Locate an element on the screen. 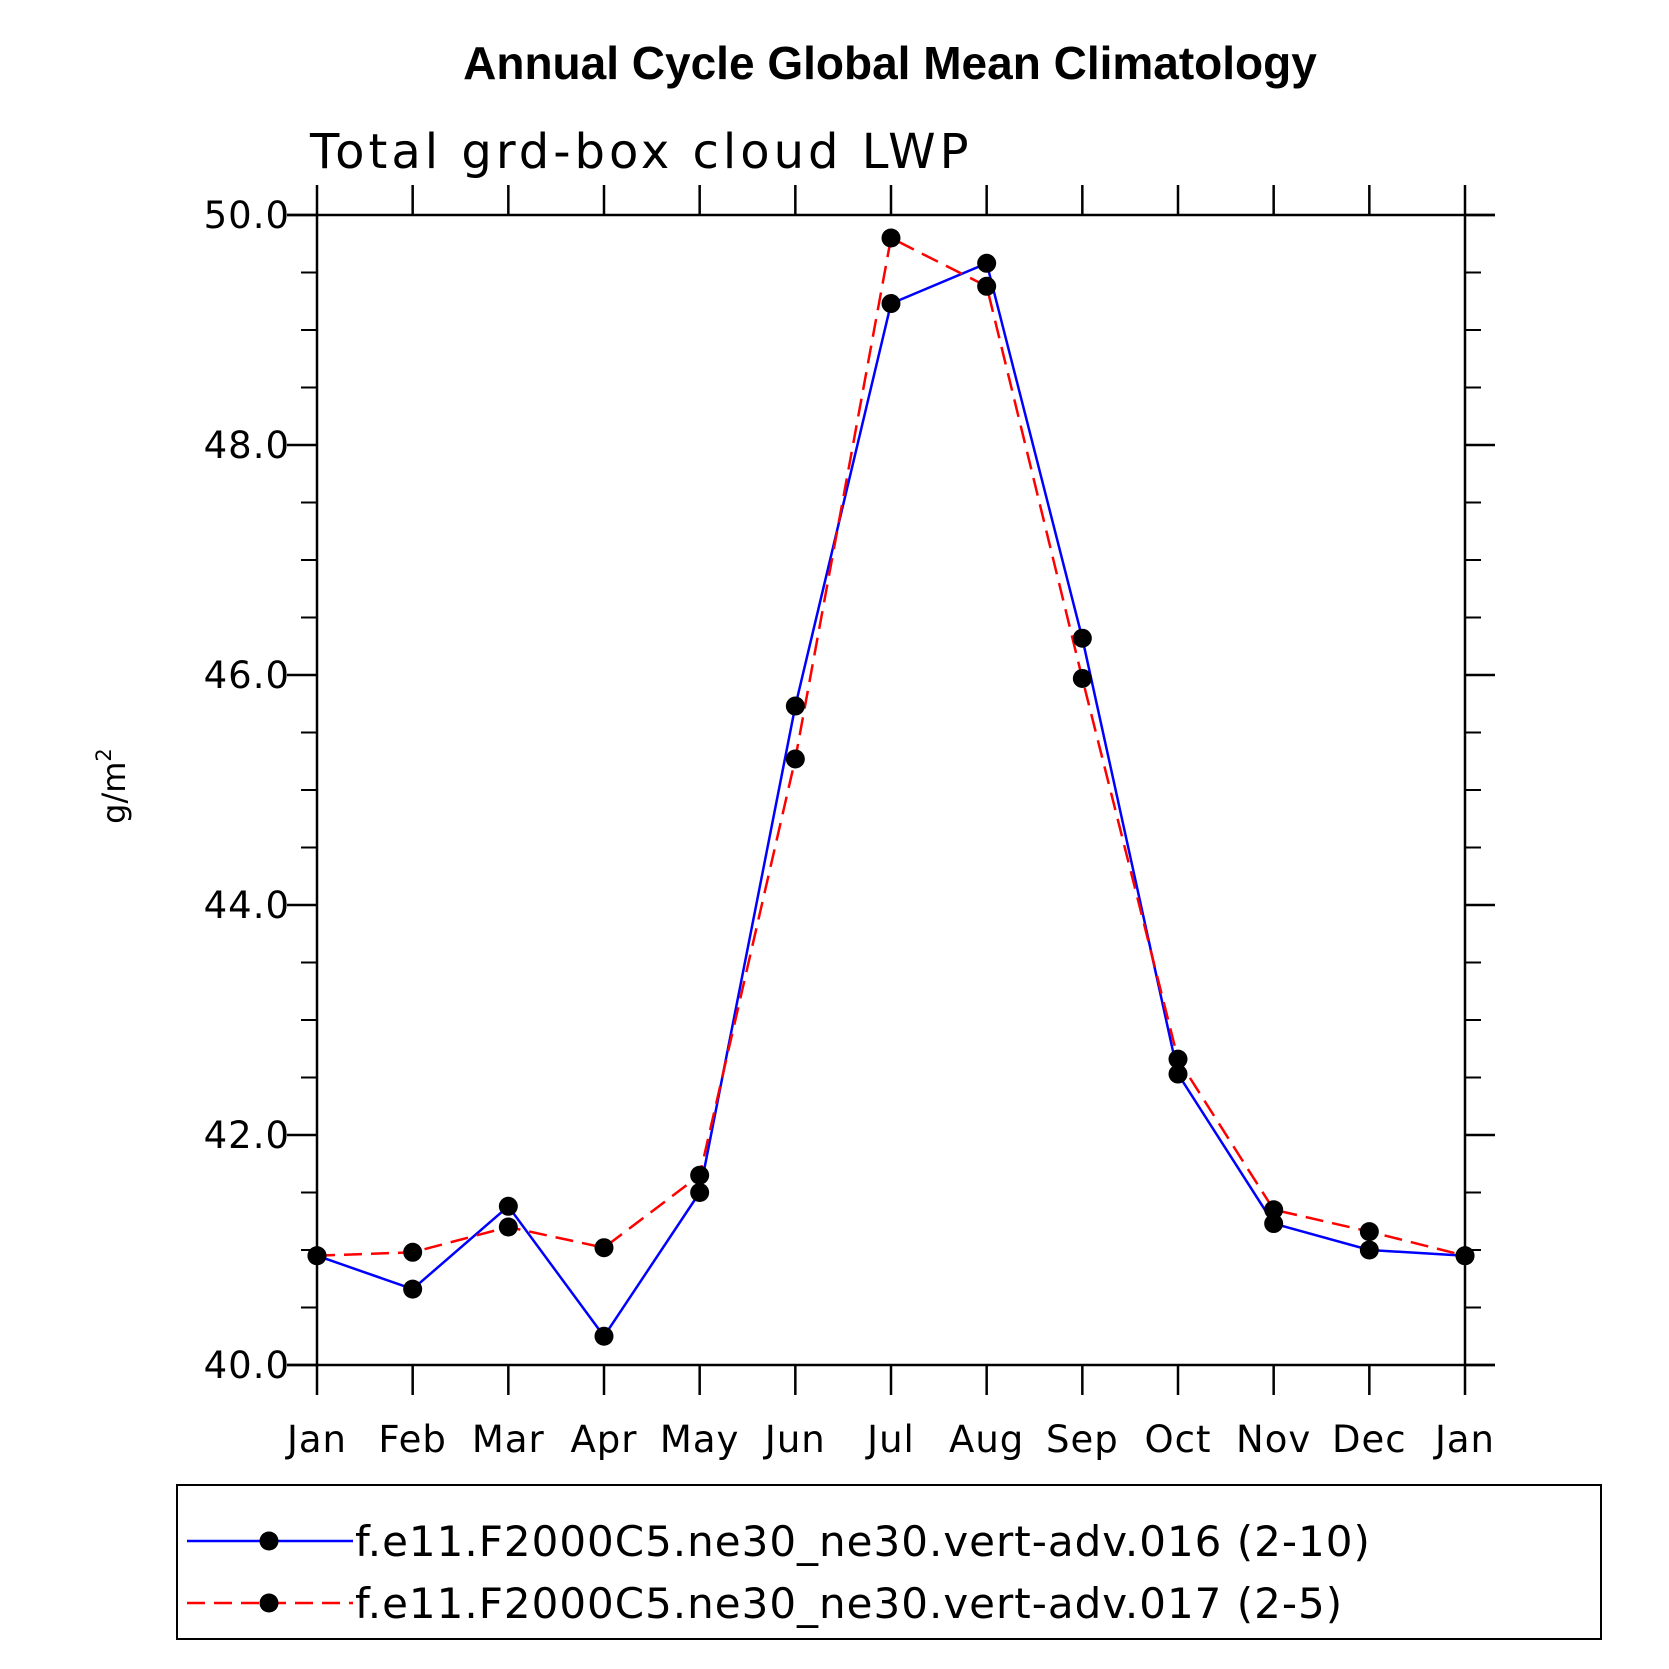 This screenshot has width=1669, height=1669. y-tick-label: 42.0 is located at coordinates (247, 1135).